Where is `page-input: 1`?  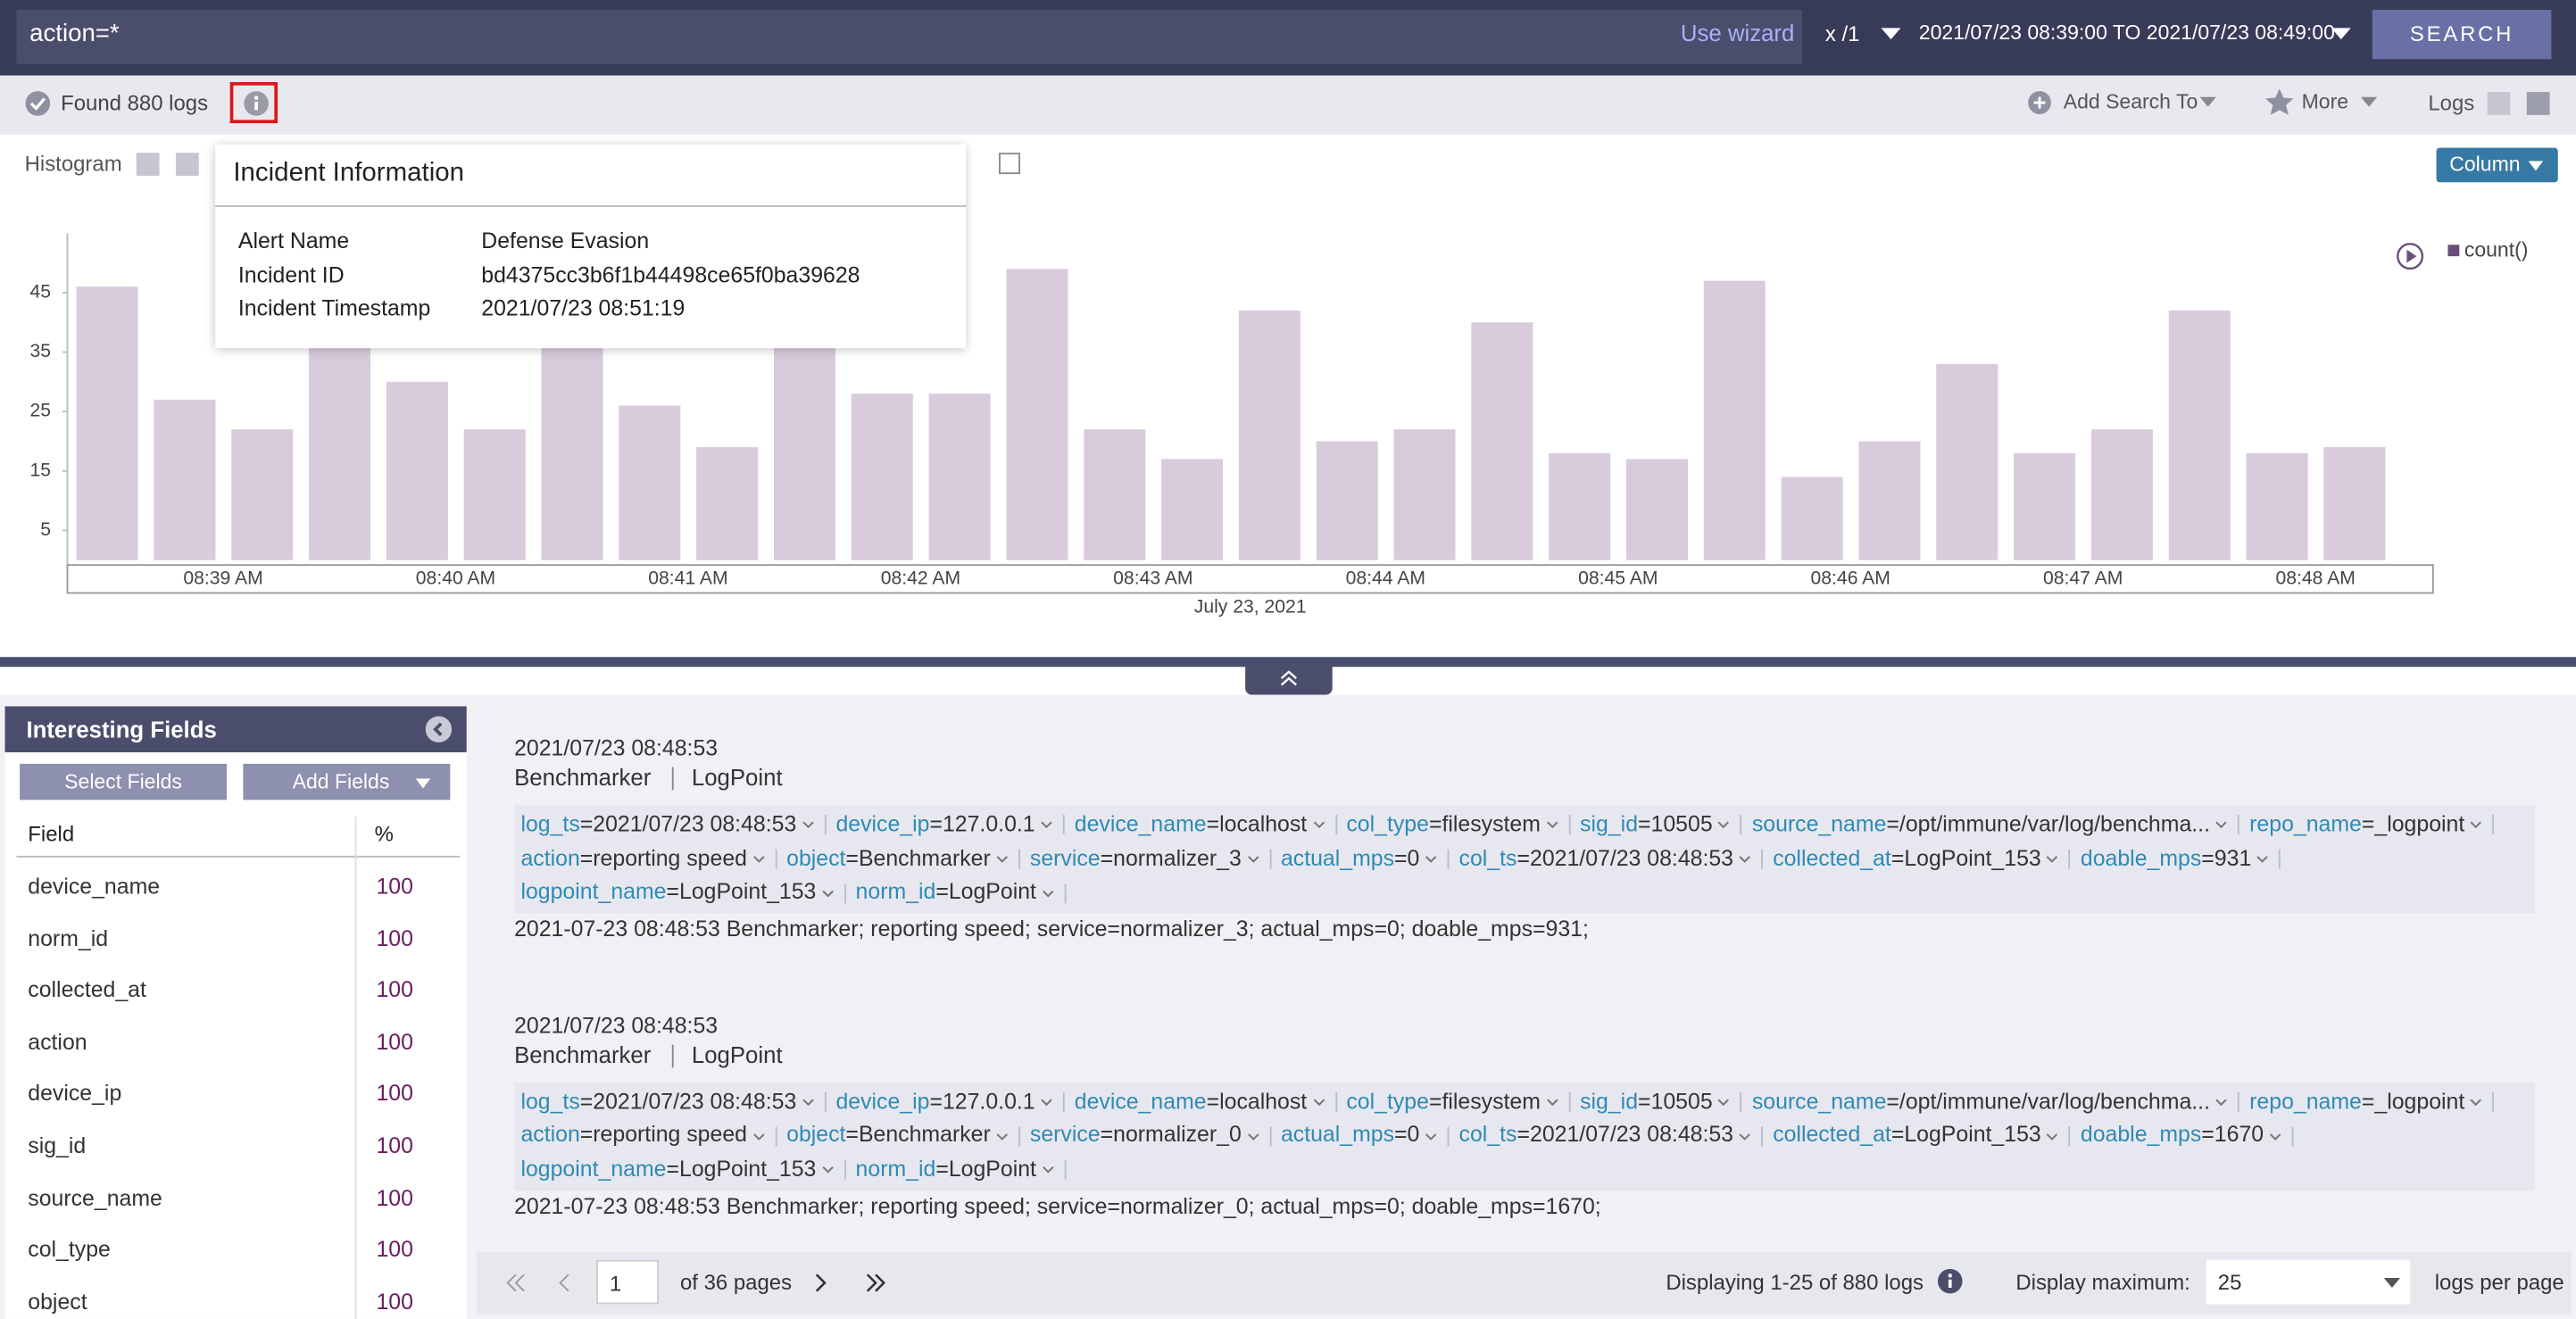 page-input: 1 is located at coordinates (627, 1282).